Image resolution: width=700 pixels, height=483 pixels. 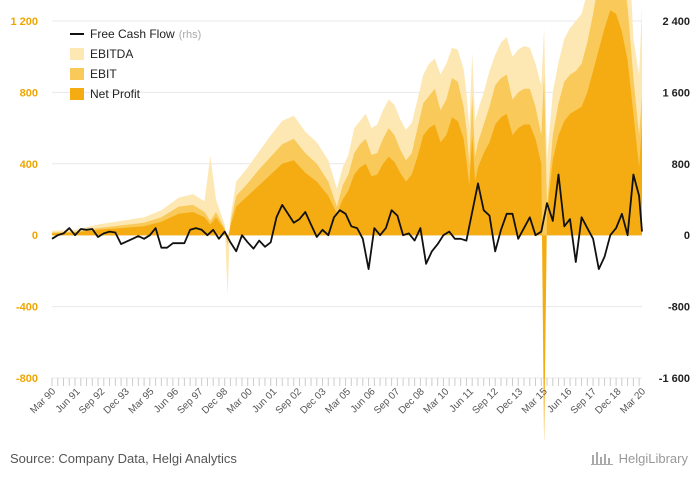 I want to click on x-tick-label: Mar 15, so click(x=535, y=401).